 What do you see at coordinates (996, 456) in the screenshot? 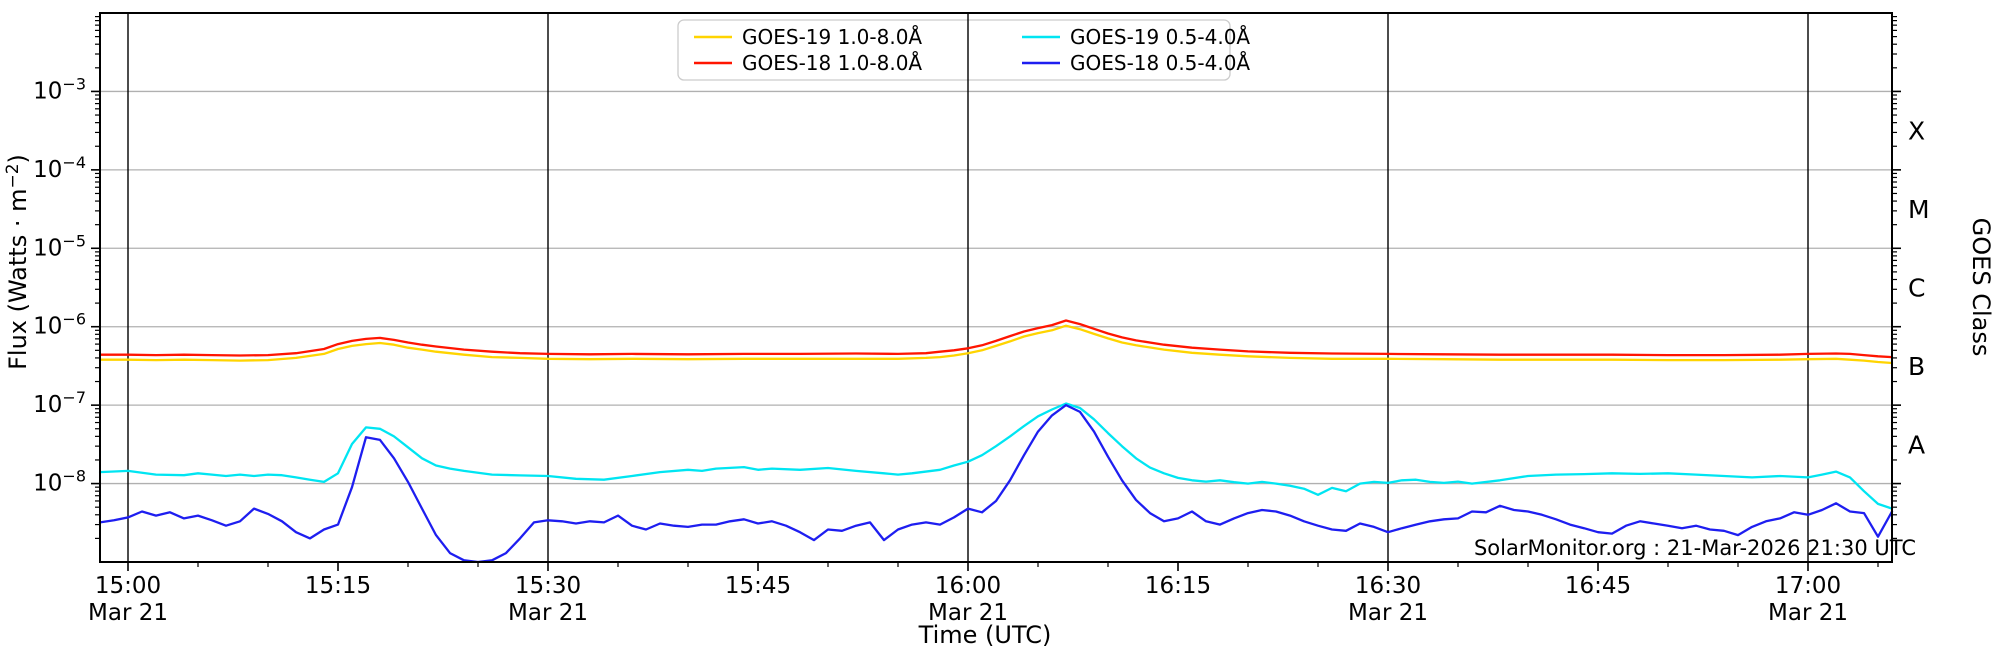
I see `series-goes-19-0-5-4-0-` at bounding box center [996, 456].